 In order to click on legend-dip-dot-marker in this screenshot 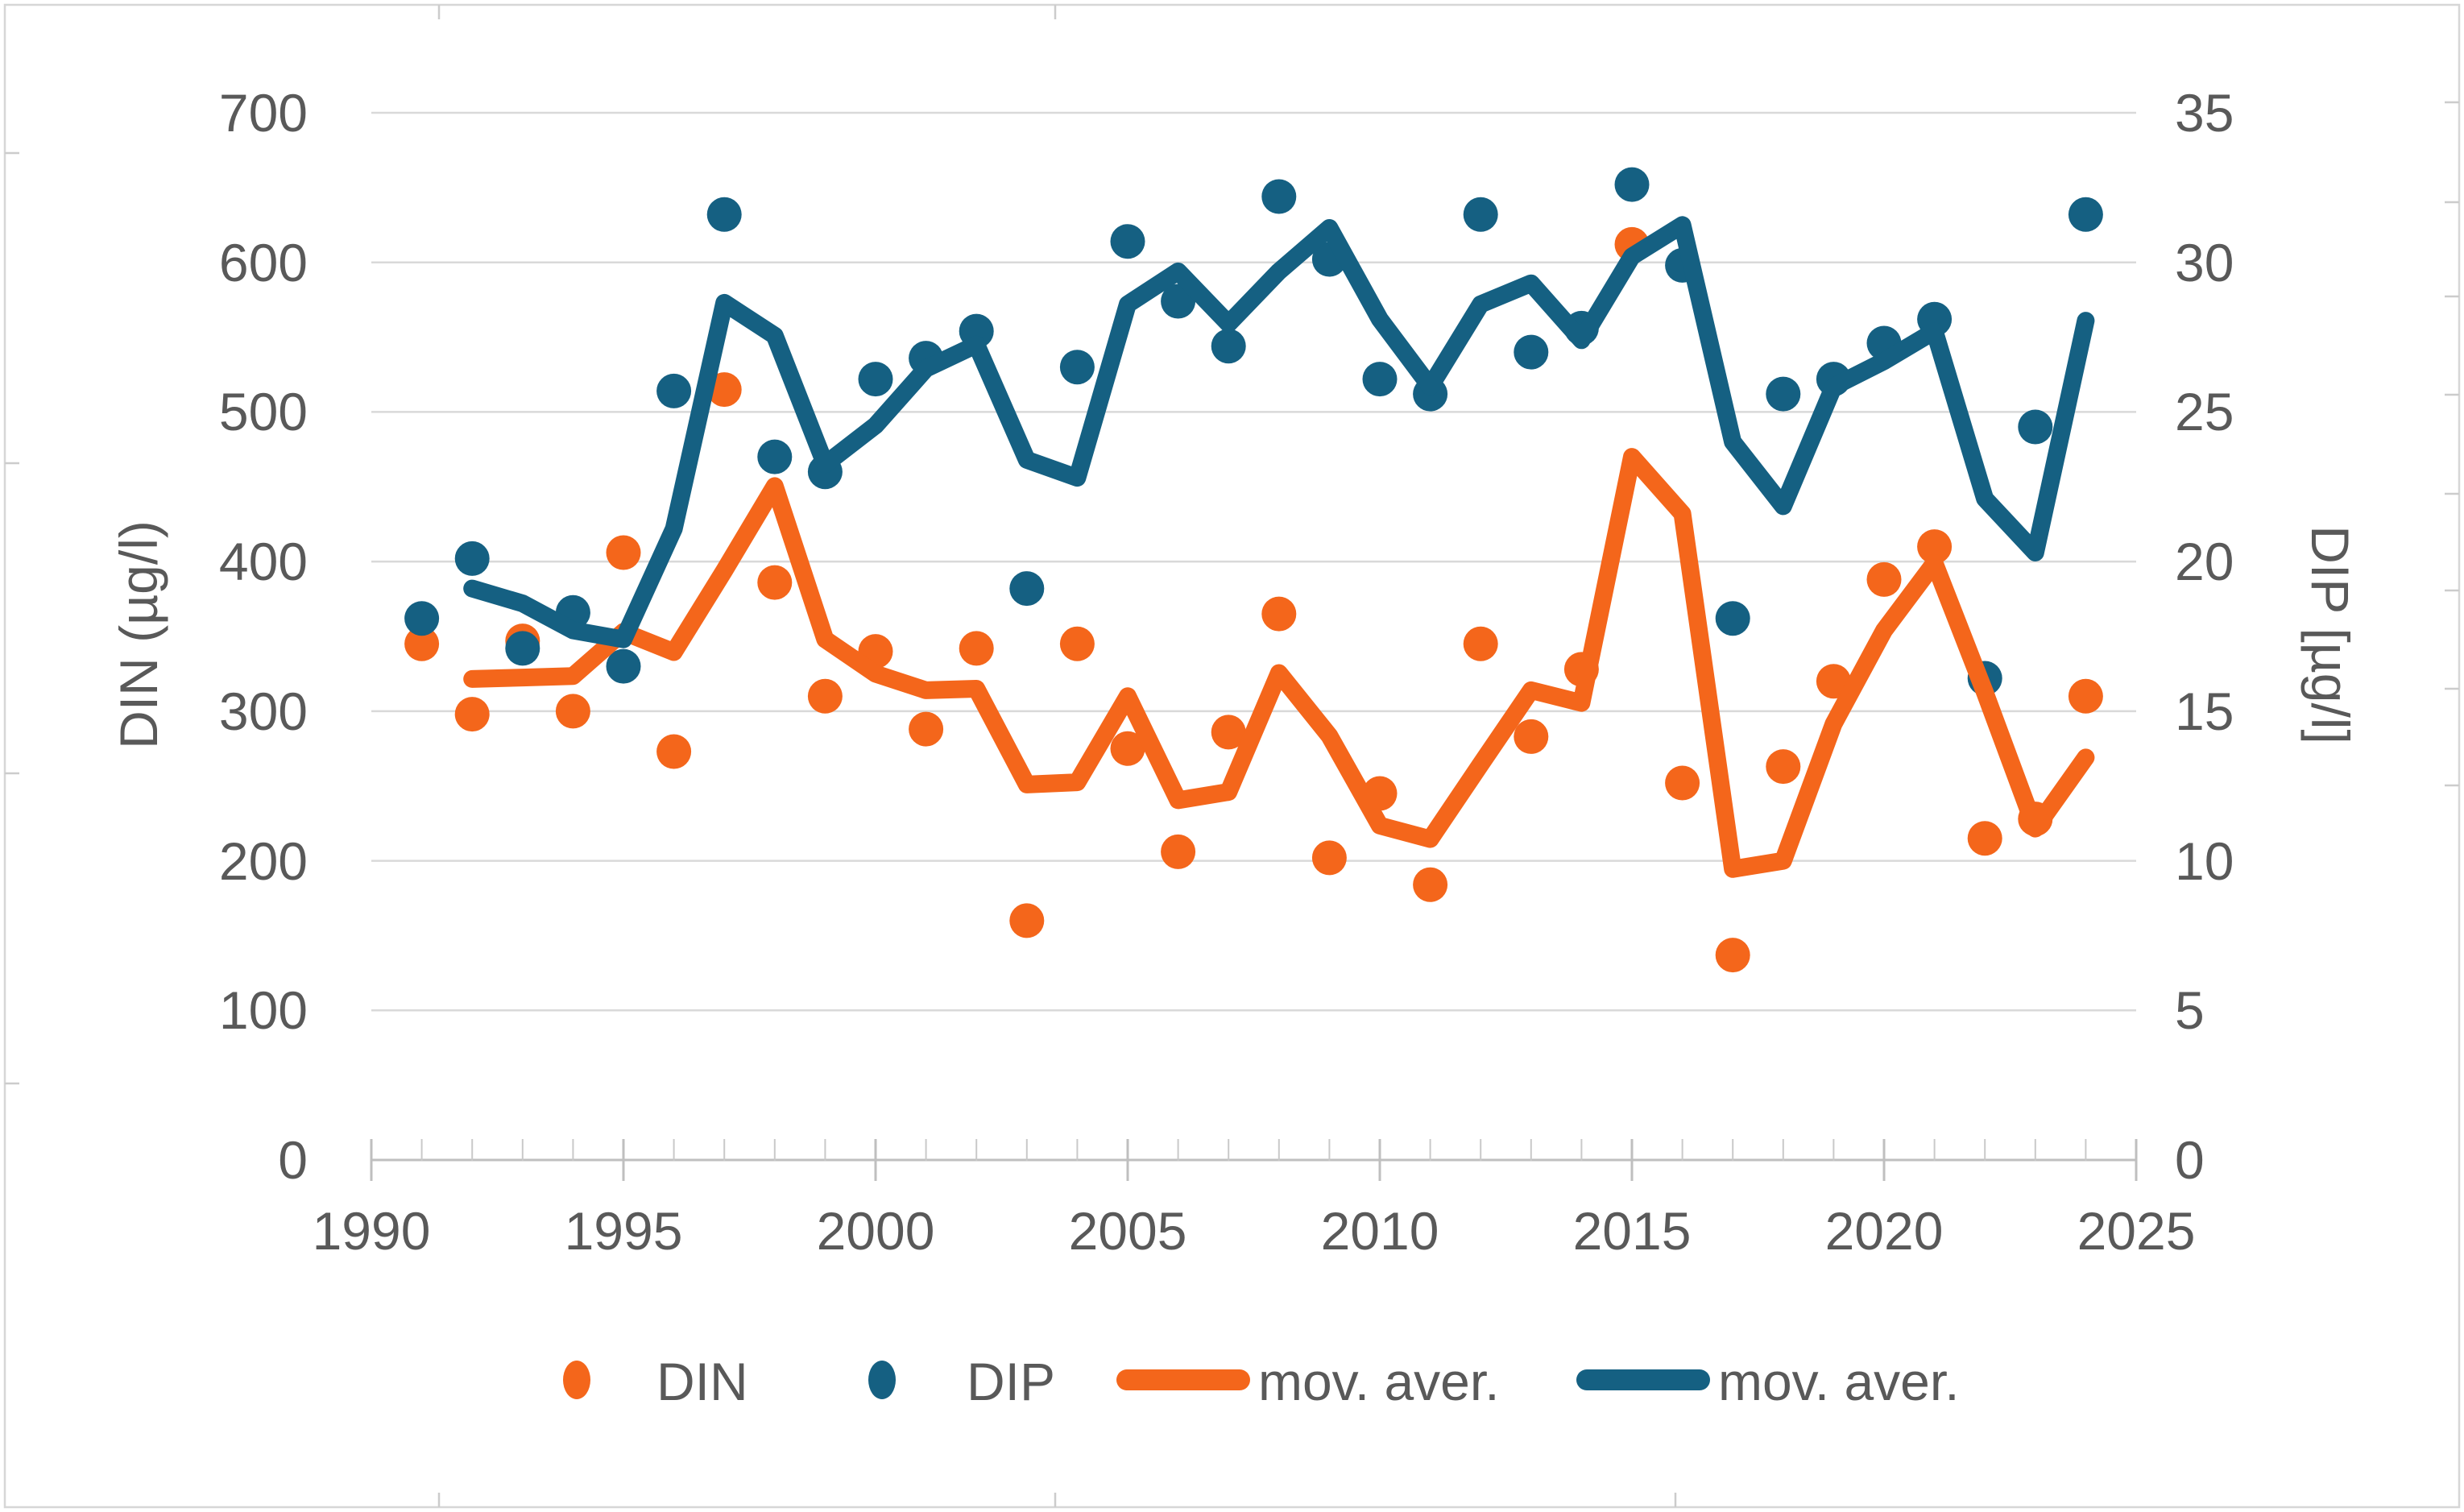, I will do `click(882, 1380)`.